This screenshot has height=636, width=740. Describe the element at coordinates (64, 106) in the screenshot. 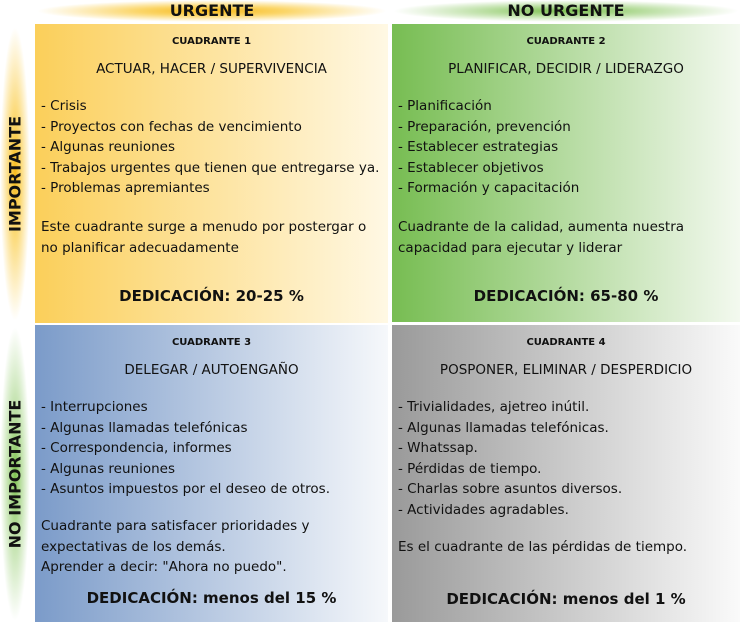

I see `list-item: - Crisis` at that location.